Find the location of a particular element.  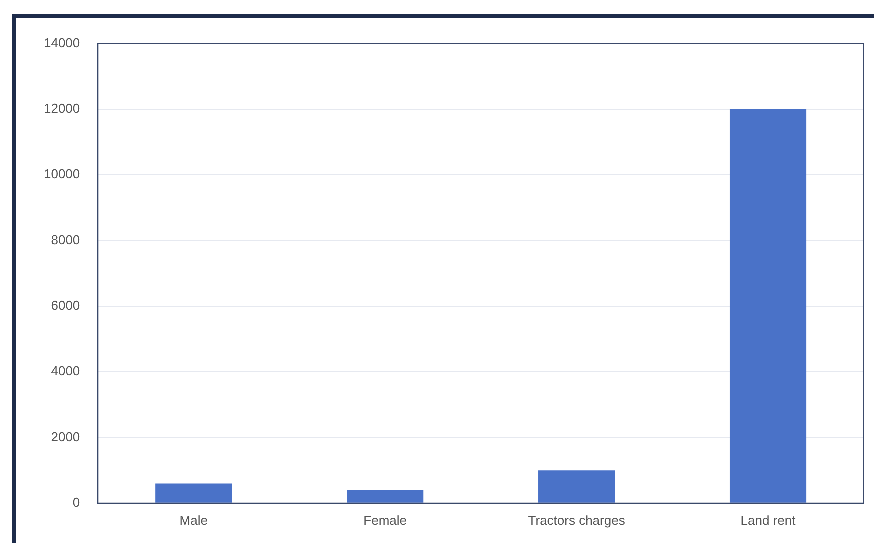

x-tick-label: Male is located at coordinates (194, 520).